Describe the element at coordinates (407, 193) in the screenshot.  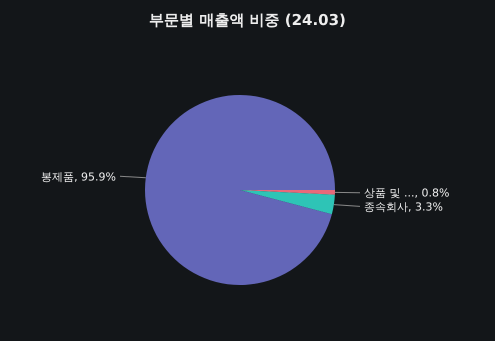
I see `slice-label: 상품 및 ..., 0.8%` at that location.